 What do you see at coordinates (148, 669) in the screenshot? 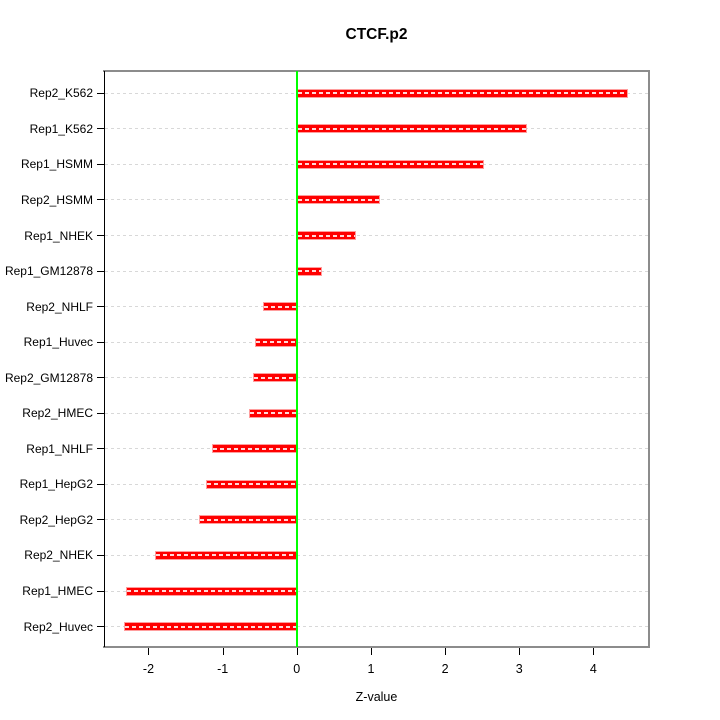
I see `x-tick-label: -2` at bounding box center [148, 669].